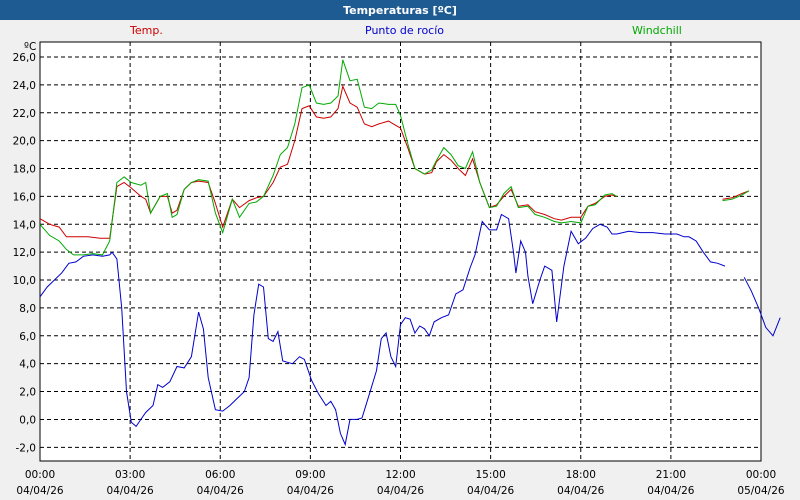 The image size is (800, 500). I want to click on y-tick-label: 18,0, so click(24, 170).